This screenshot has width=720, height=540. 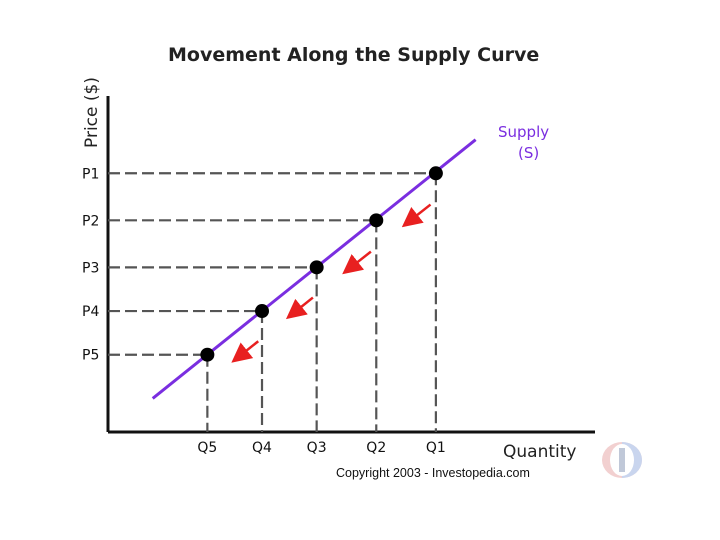 What do you see at coordinates (539, 452) in the screenshot?
I see `x-axis-label: Quantity` at bounding box center [539, 452].